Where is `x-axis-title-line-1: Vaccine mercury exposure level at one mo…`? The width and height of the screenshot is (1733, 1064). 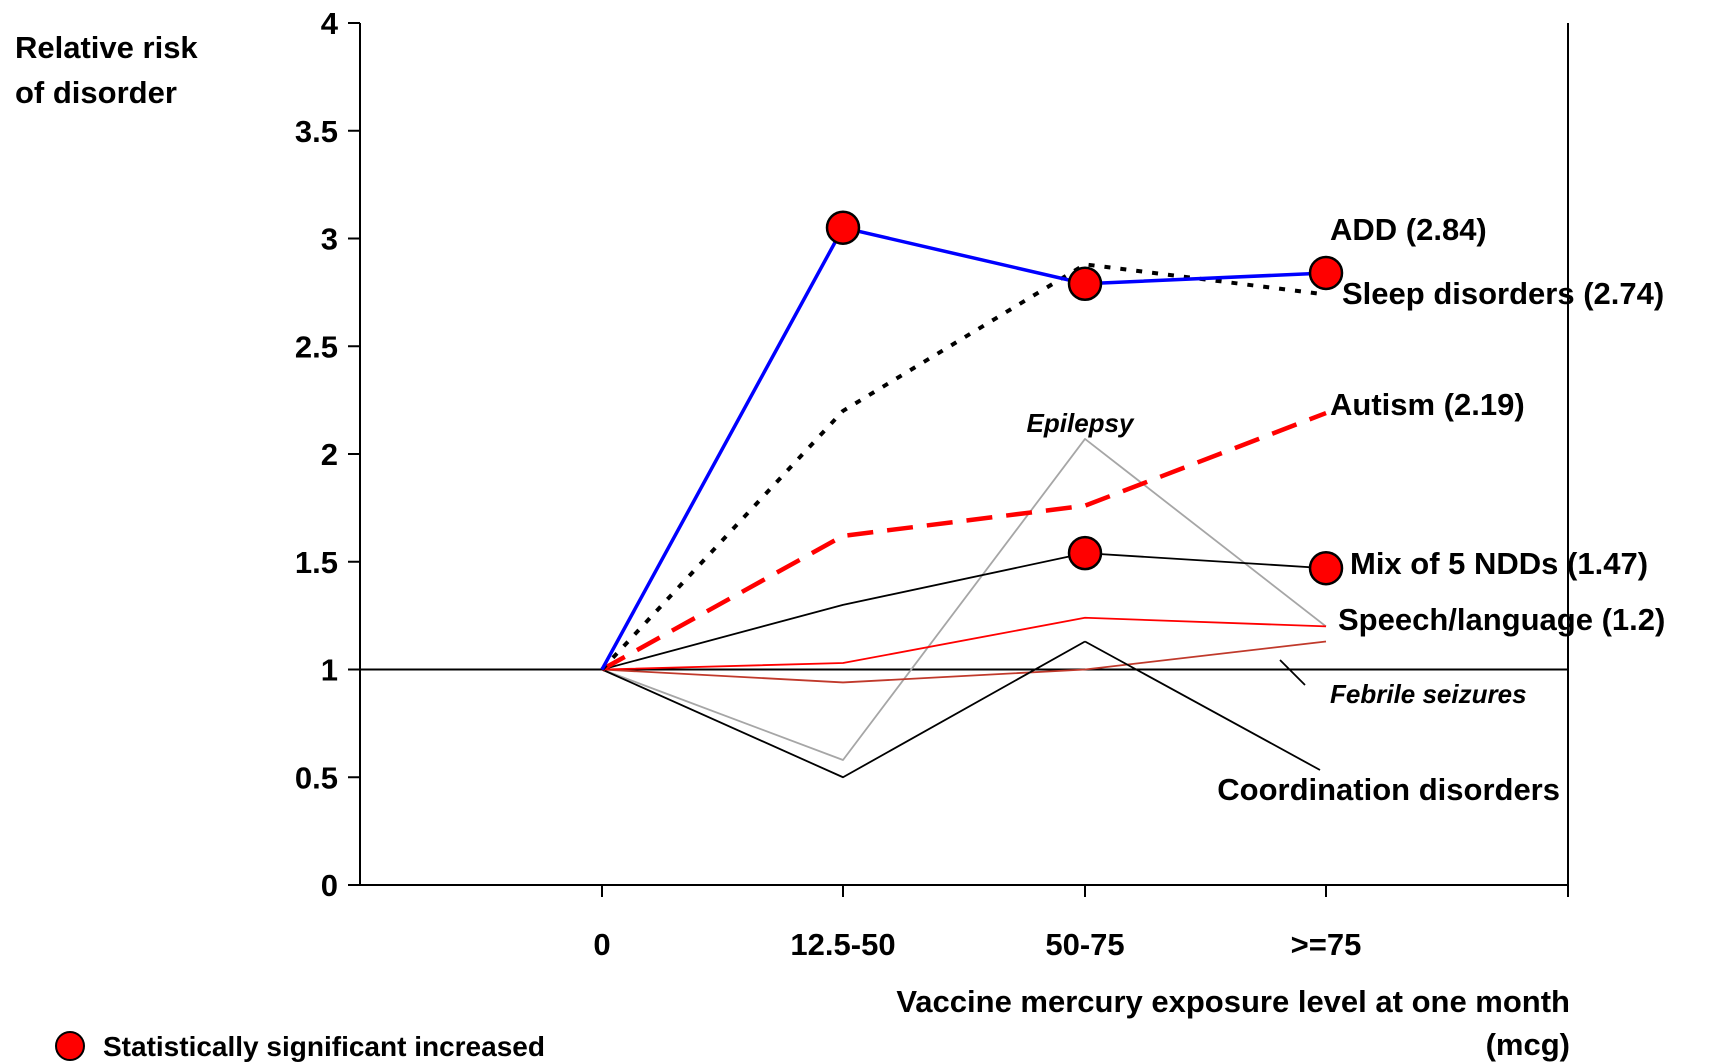 x-axis-title-line-1: Vaccine mercury exposure level at one mo… is located at coordinates (1233, 1001).